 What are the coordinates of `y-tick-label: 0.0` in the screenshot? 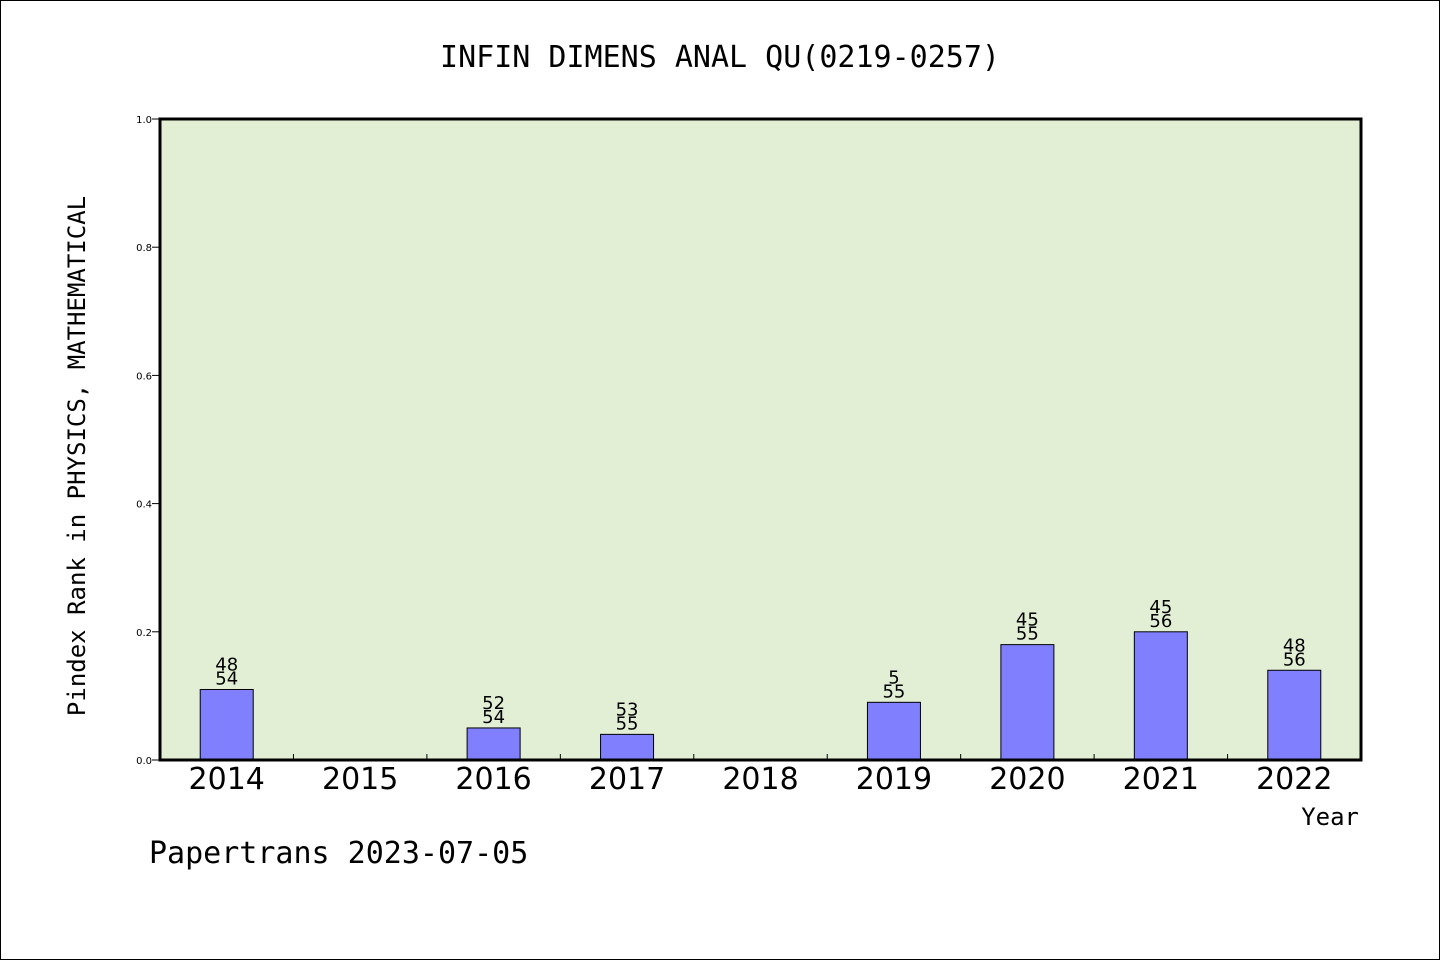 It's located at (144, 761).